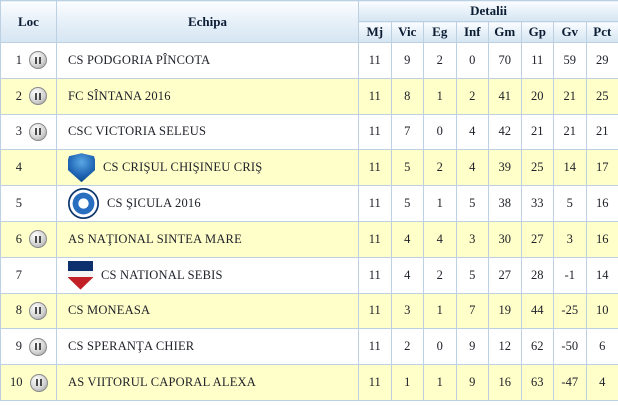 The width and height of the screenshot is (618, 406). What do you see at coordinates (407, 32) in the screenshot?
I see `column-header-vic: Vic` at bounding box center [407, 32].